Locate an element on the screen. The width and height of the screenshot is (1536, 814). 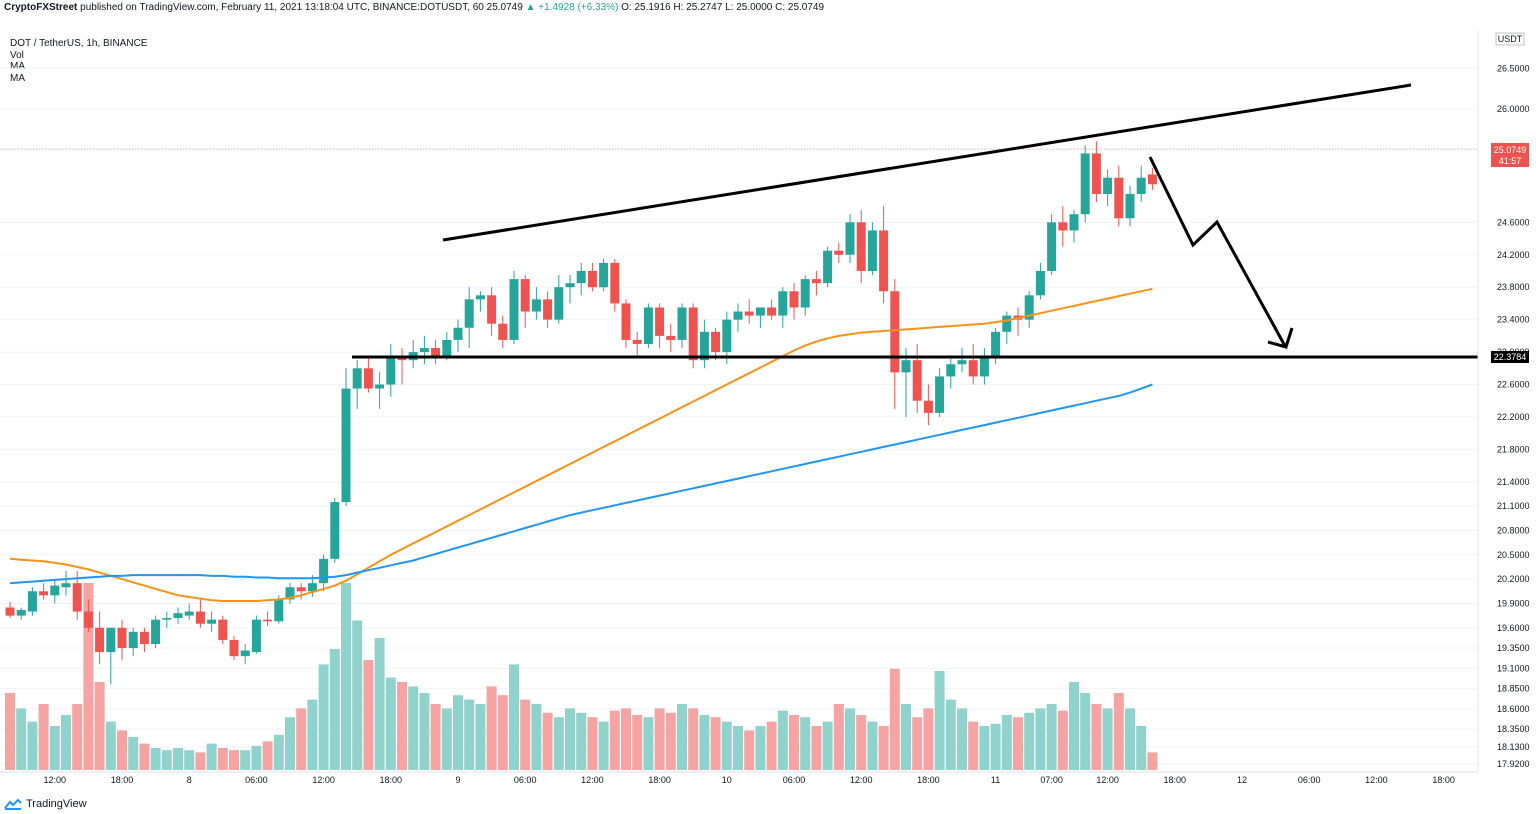
price-tick-label: 20.2000 is located at coordinates (1513, 579).